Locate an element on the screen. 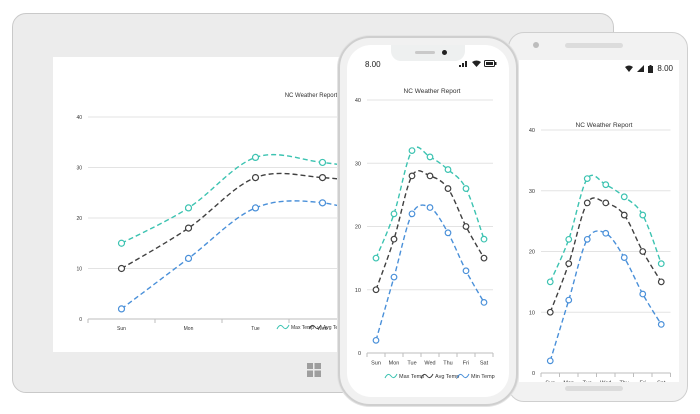 The image size is (700, 414). wifi-icon is located at coordinates (629, 68).